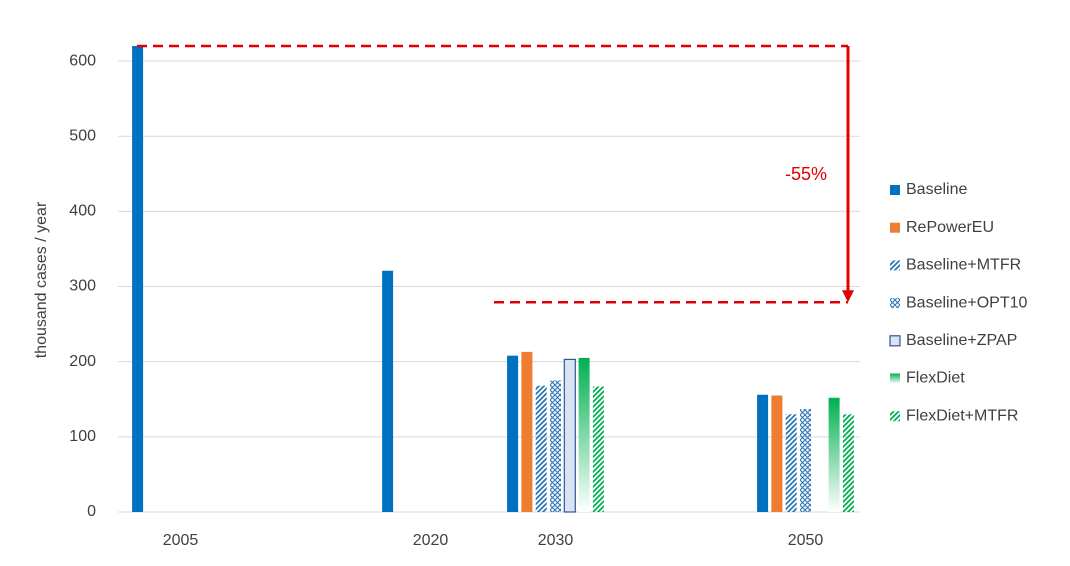 The image size is (1070, 566). What do you see at coordinates (556, 540) in the screenshot?
I see `x-tick-label: 2030` at bounding box center [556, 540].